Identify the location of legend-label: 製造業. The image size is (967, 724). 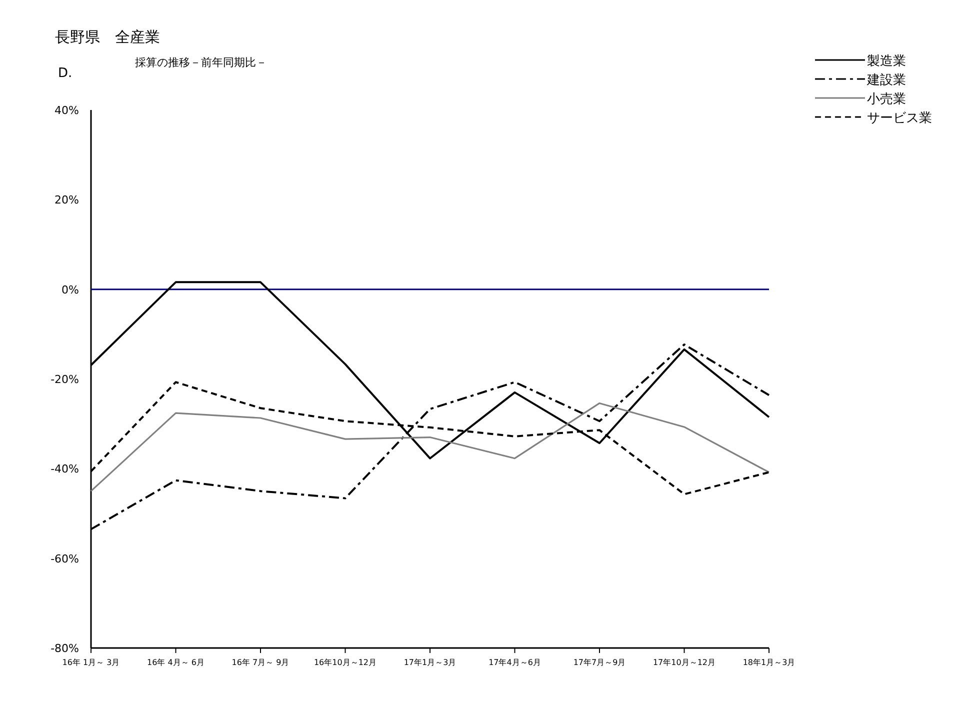
(886, 61).